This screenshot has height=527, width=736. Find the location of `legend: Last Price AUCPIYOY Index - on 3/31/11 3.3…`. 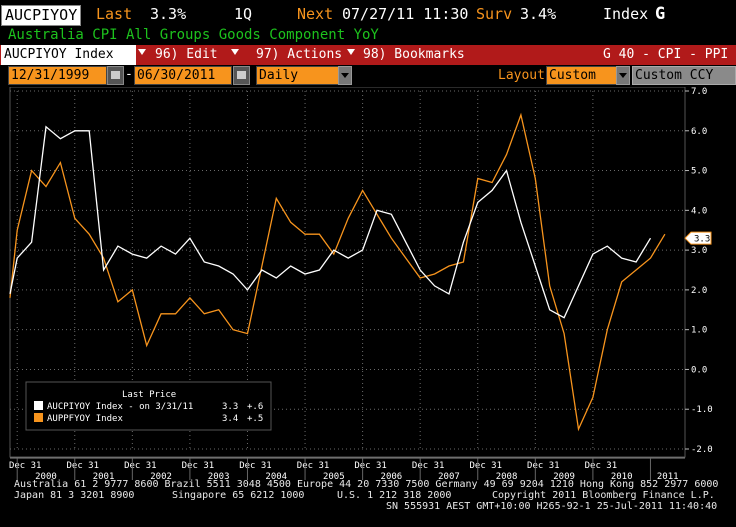

legend: Last Price AUCPIYOY Index - on 3/31/11 3.3… is located at coordinates (148, 406).